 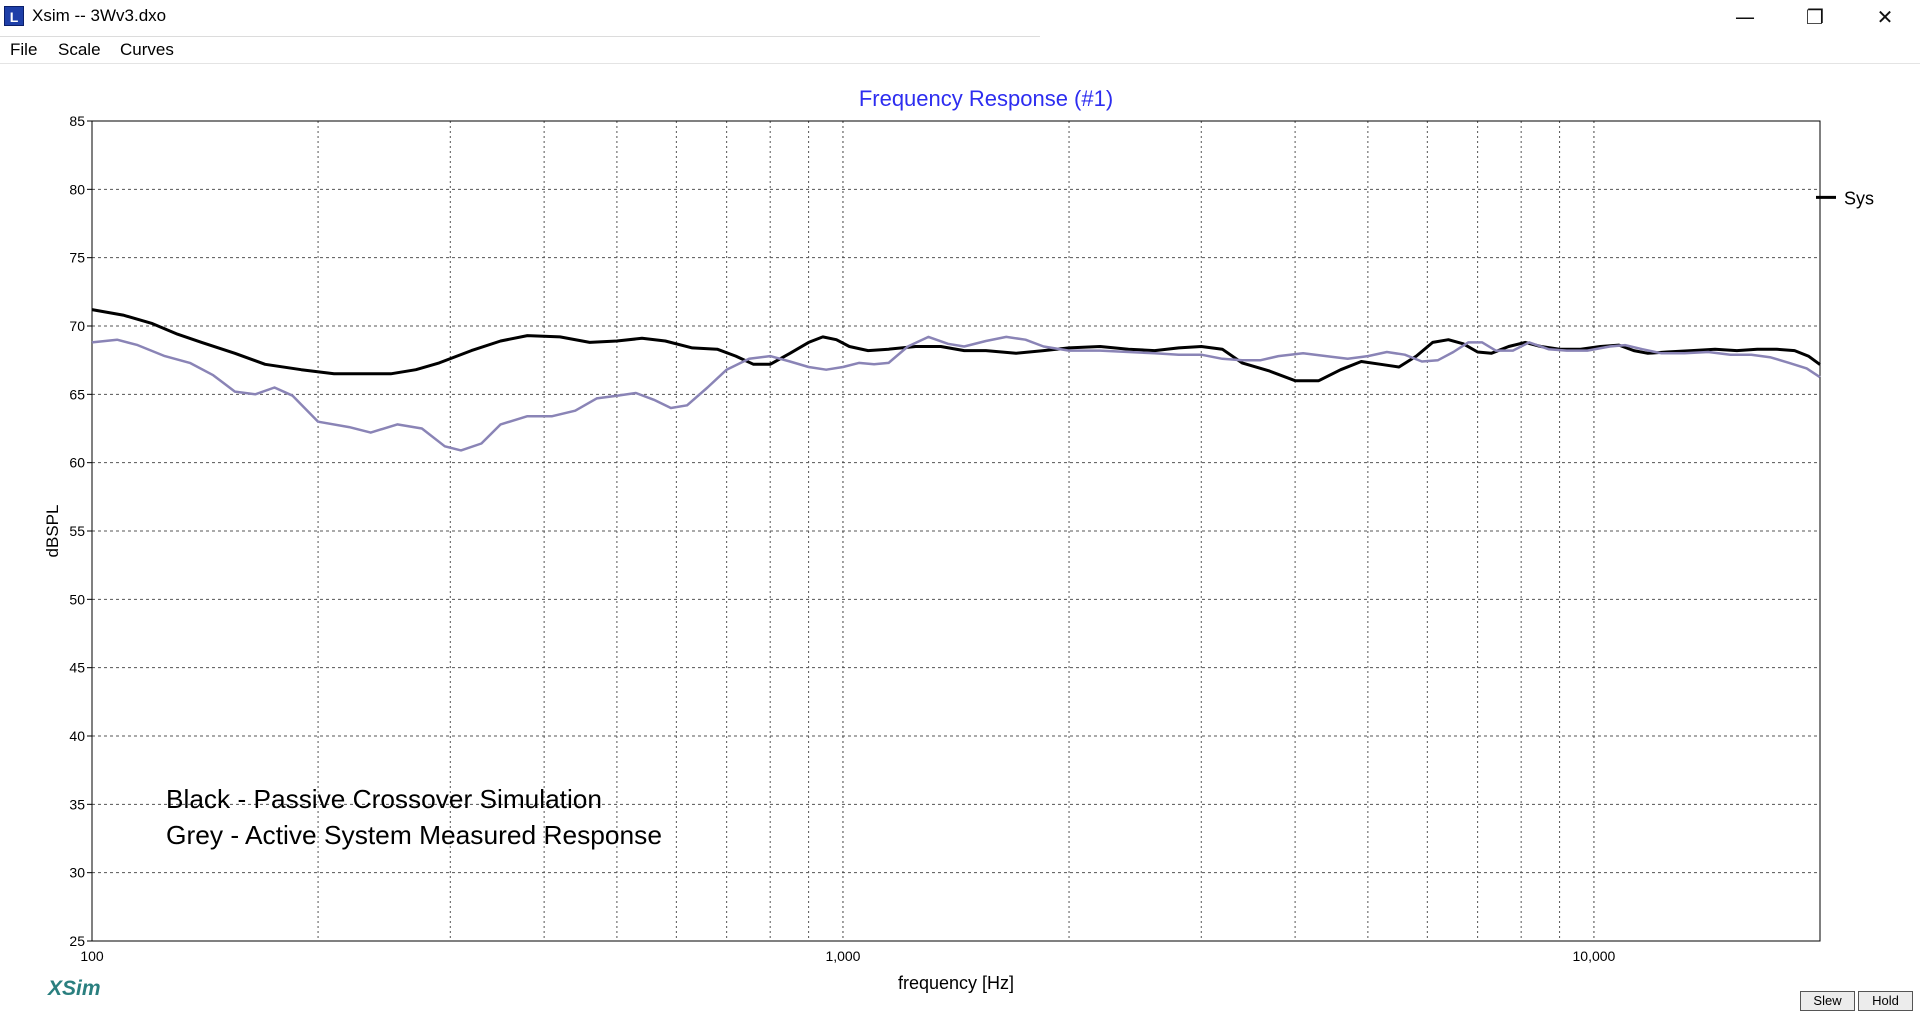 I want to click on y-tick-label: 40, so click(x=77, y=736).